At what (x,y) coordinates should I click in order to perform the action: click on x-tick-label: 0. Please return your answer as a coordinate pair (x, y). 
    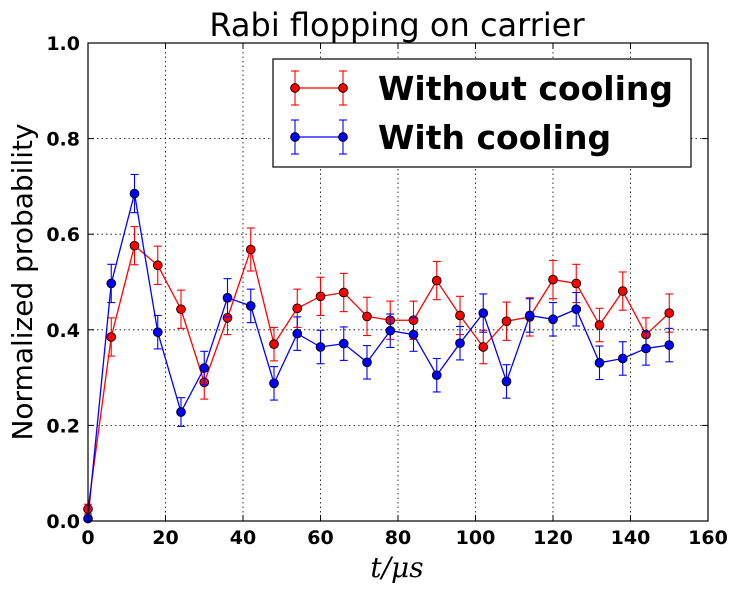
    Looking at the image, I should click on (87, 538).